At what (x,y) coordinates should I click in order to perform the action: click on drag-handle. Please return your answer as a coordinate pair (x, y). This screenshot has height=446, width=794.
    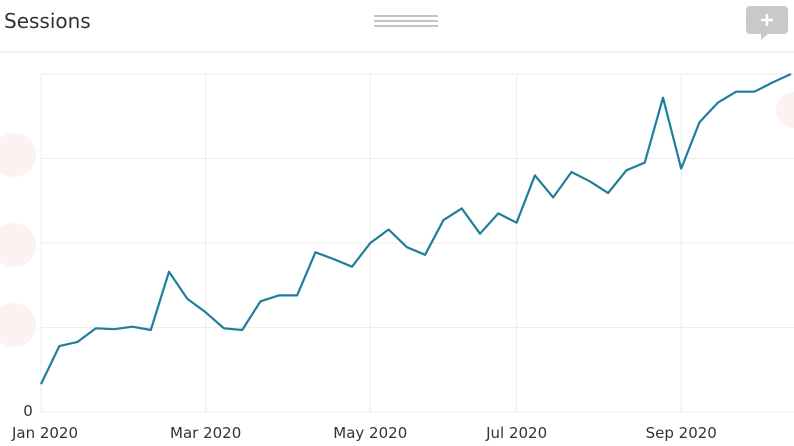
    Looking at the image, I should click on (406, 21).